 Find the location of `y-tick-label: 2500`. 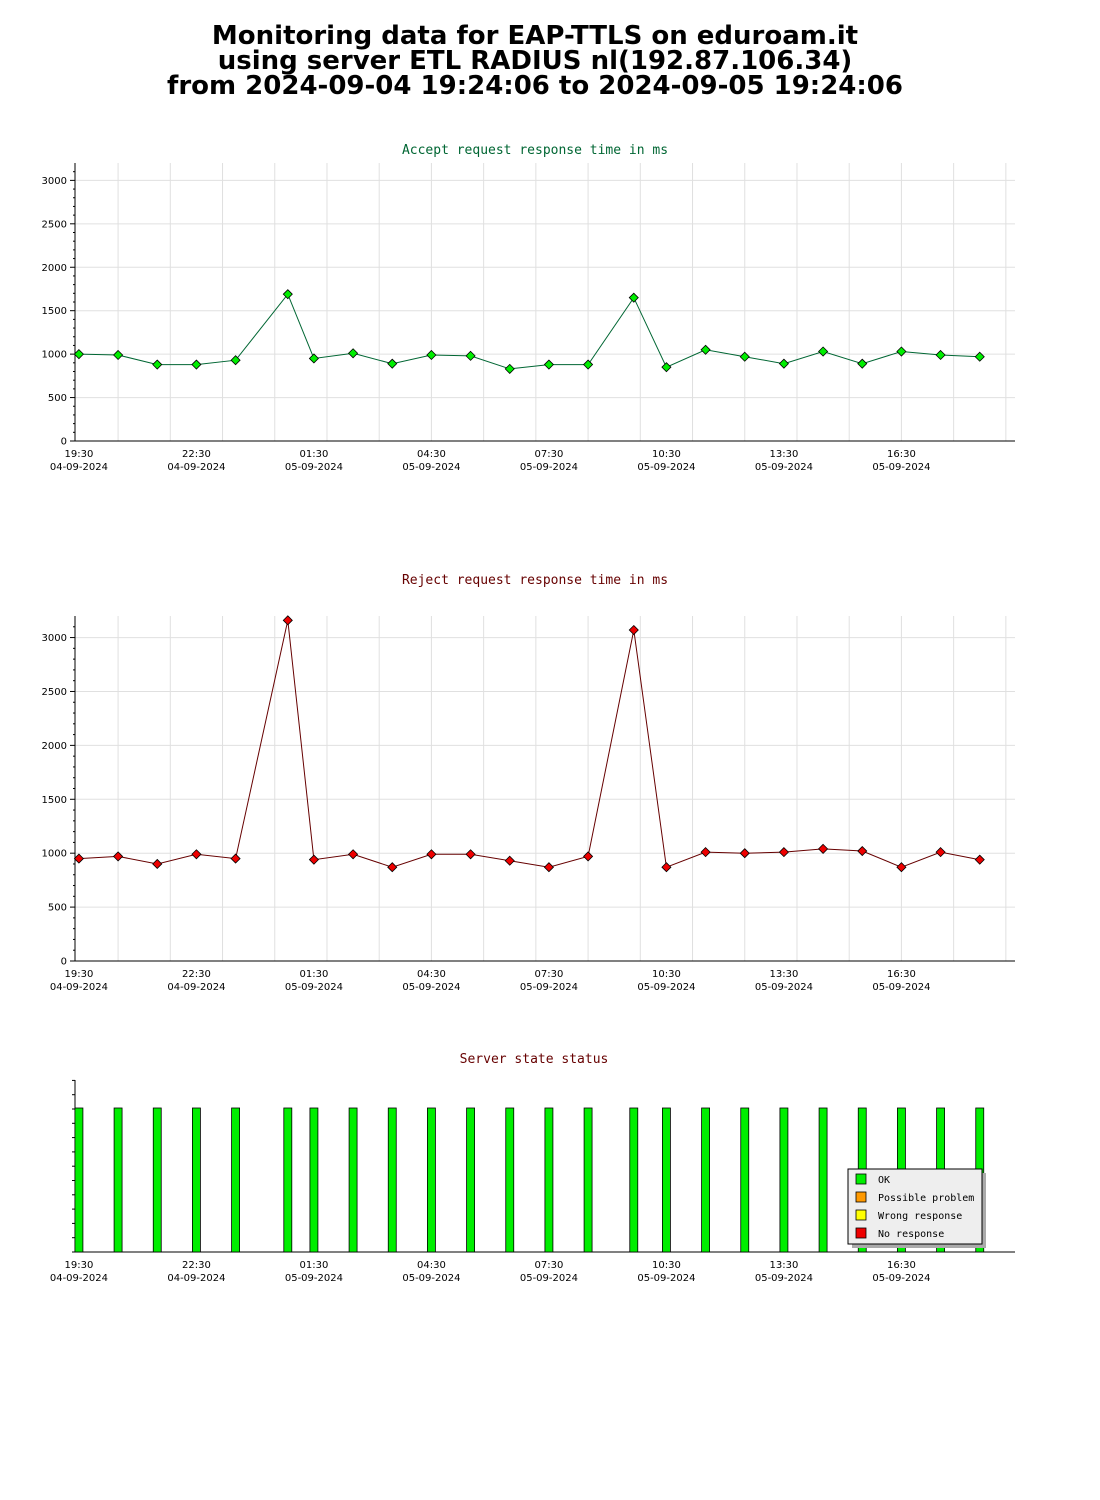

y-tick-label: 2500 is located at coordinates (54, 692).